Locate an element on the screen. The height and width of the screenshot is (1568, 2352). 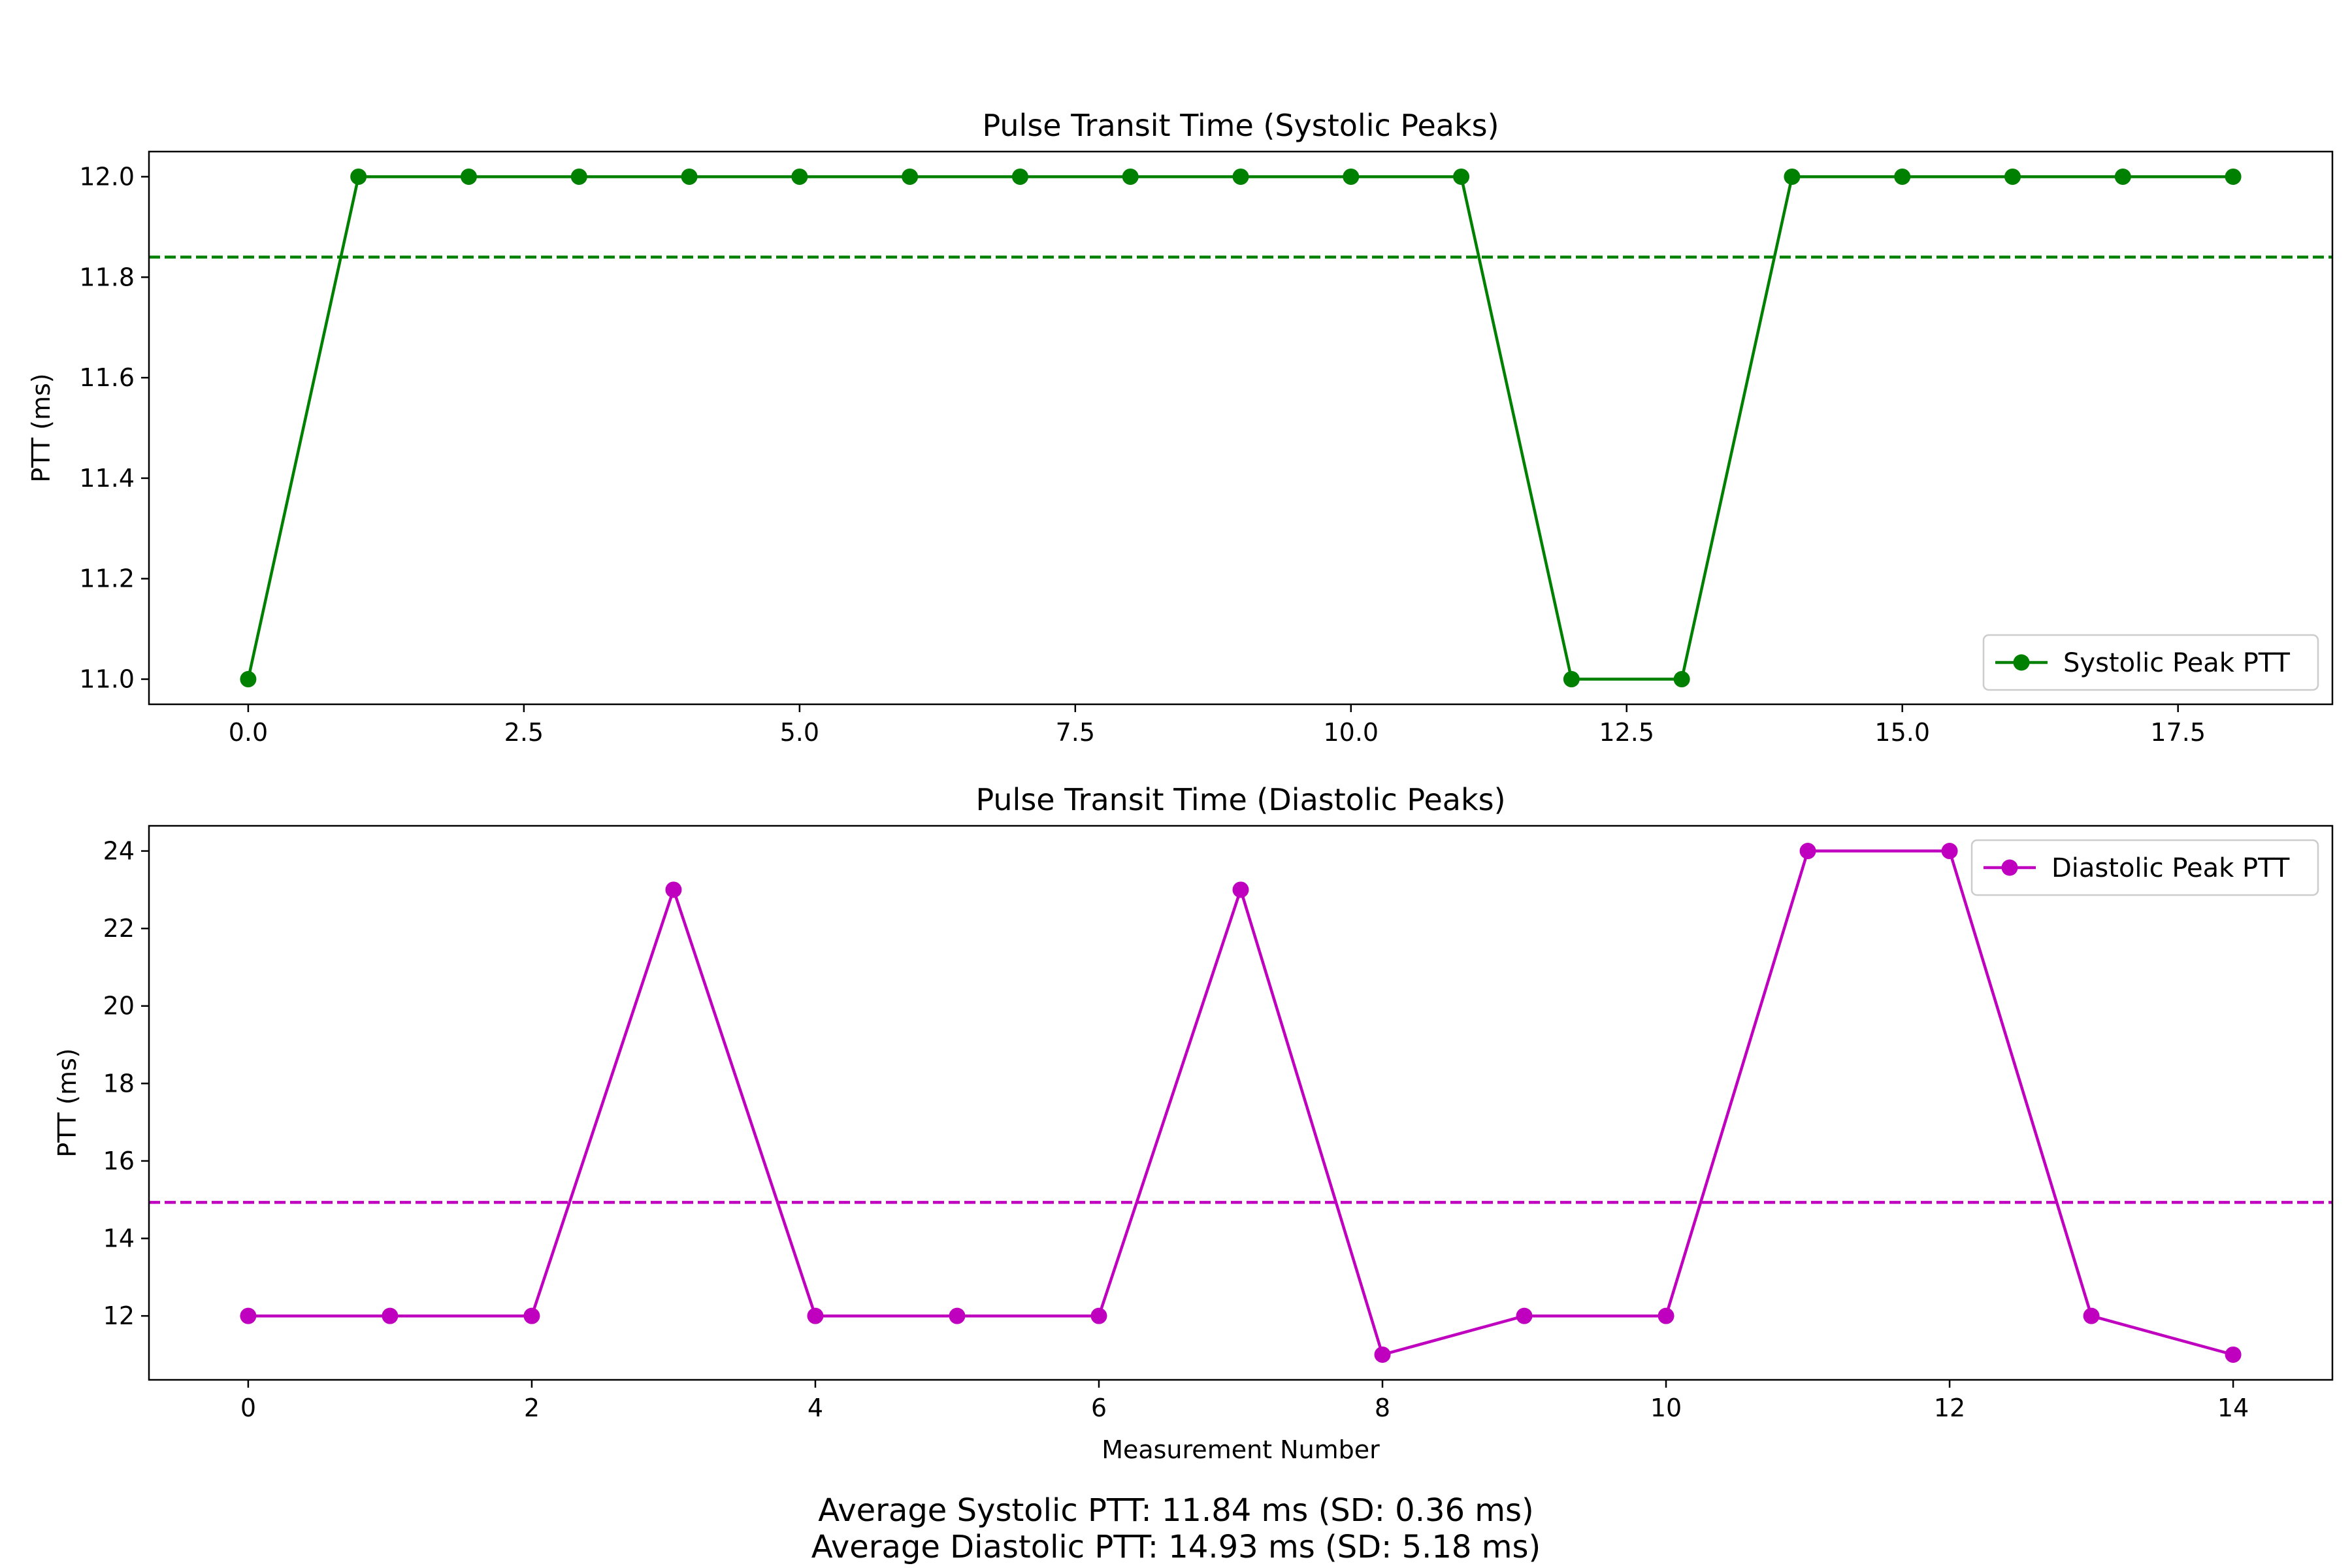
systolic-legend-box is located at coordinates (2150, 662).